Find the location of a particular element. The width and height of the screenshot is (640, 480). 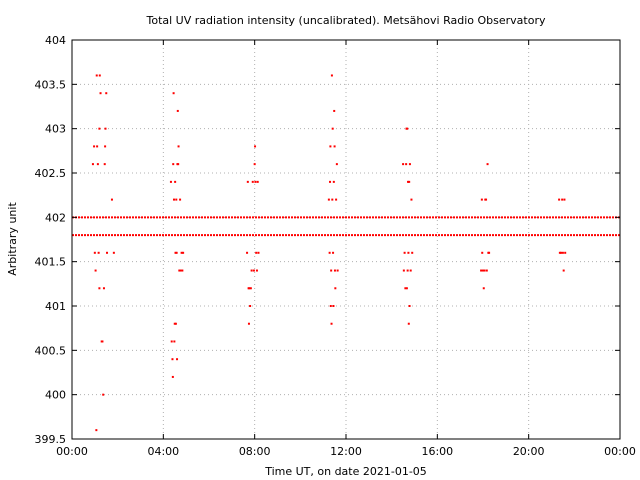

y-tick-label: 404 is located at coordinates (55, 40).